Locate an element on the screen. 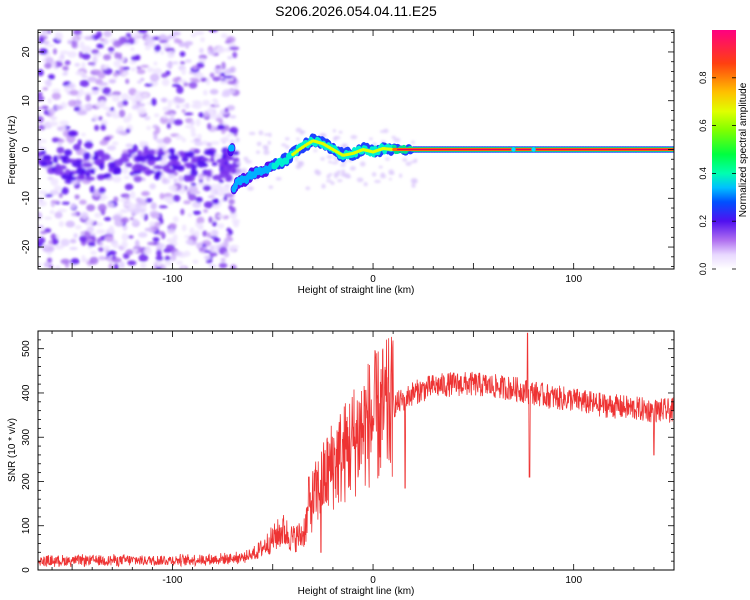  colorbar-ticks: 0.0 0.2 0.4 0.6 0.8 is located at coordinates (717, 173).